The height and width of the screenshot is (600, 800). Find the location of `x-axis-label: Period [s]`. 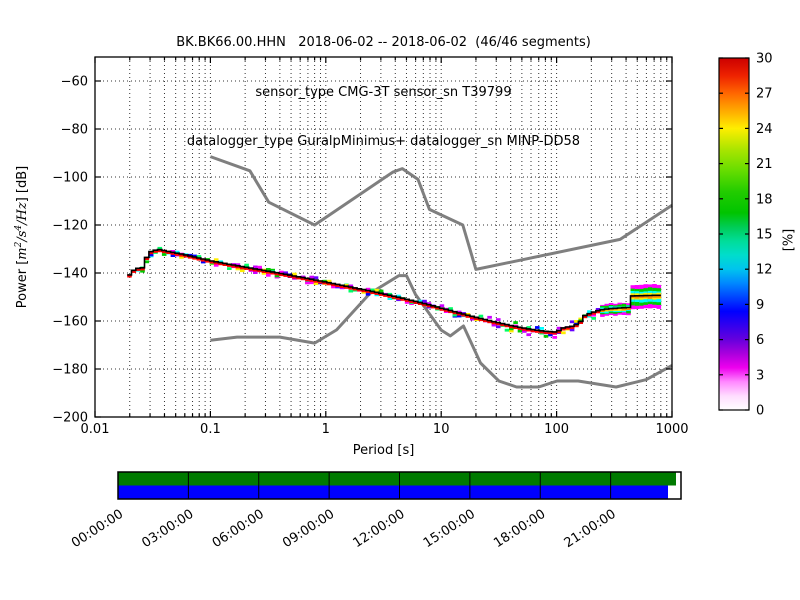

x-axis-label: Period [s] is located at coordinates (383, 450).